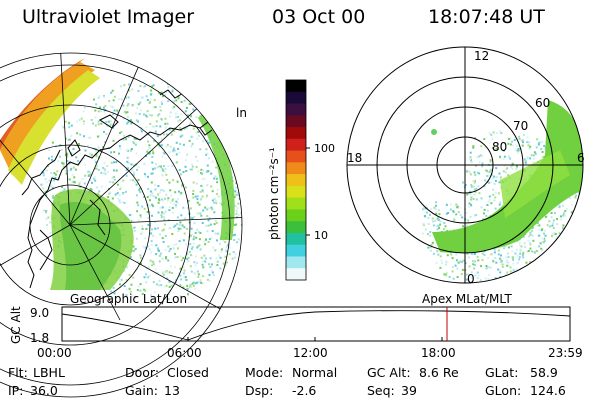  What do you see at coordinates (16, 390) in the screenshot?
I see `ip-key: IP:` at bounding box center [16, 390].